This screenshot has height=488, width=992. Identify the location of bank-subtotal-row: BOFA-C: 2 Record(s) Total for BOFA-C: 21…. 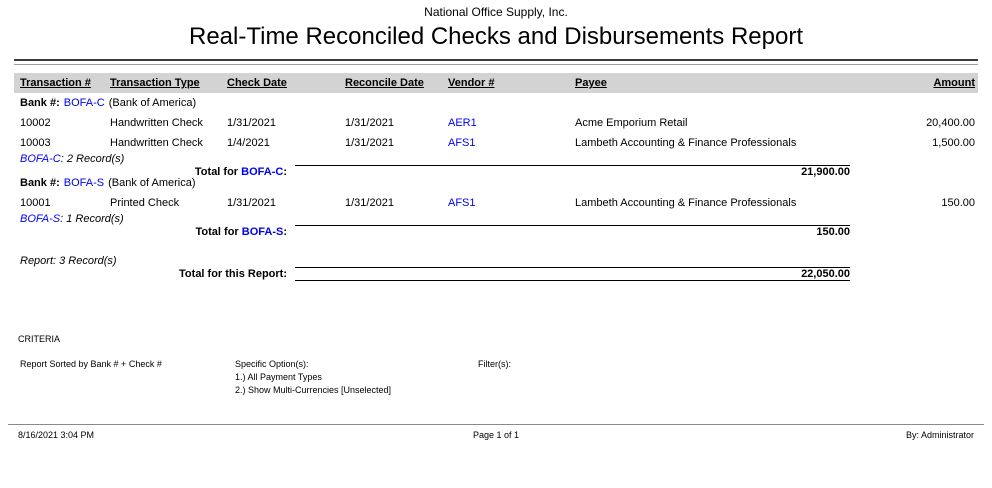
(496, 165).